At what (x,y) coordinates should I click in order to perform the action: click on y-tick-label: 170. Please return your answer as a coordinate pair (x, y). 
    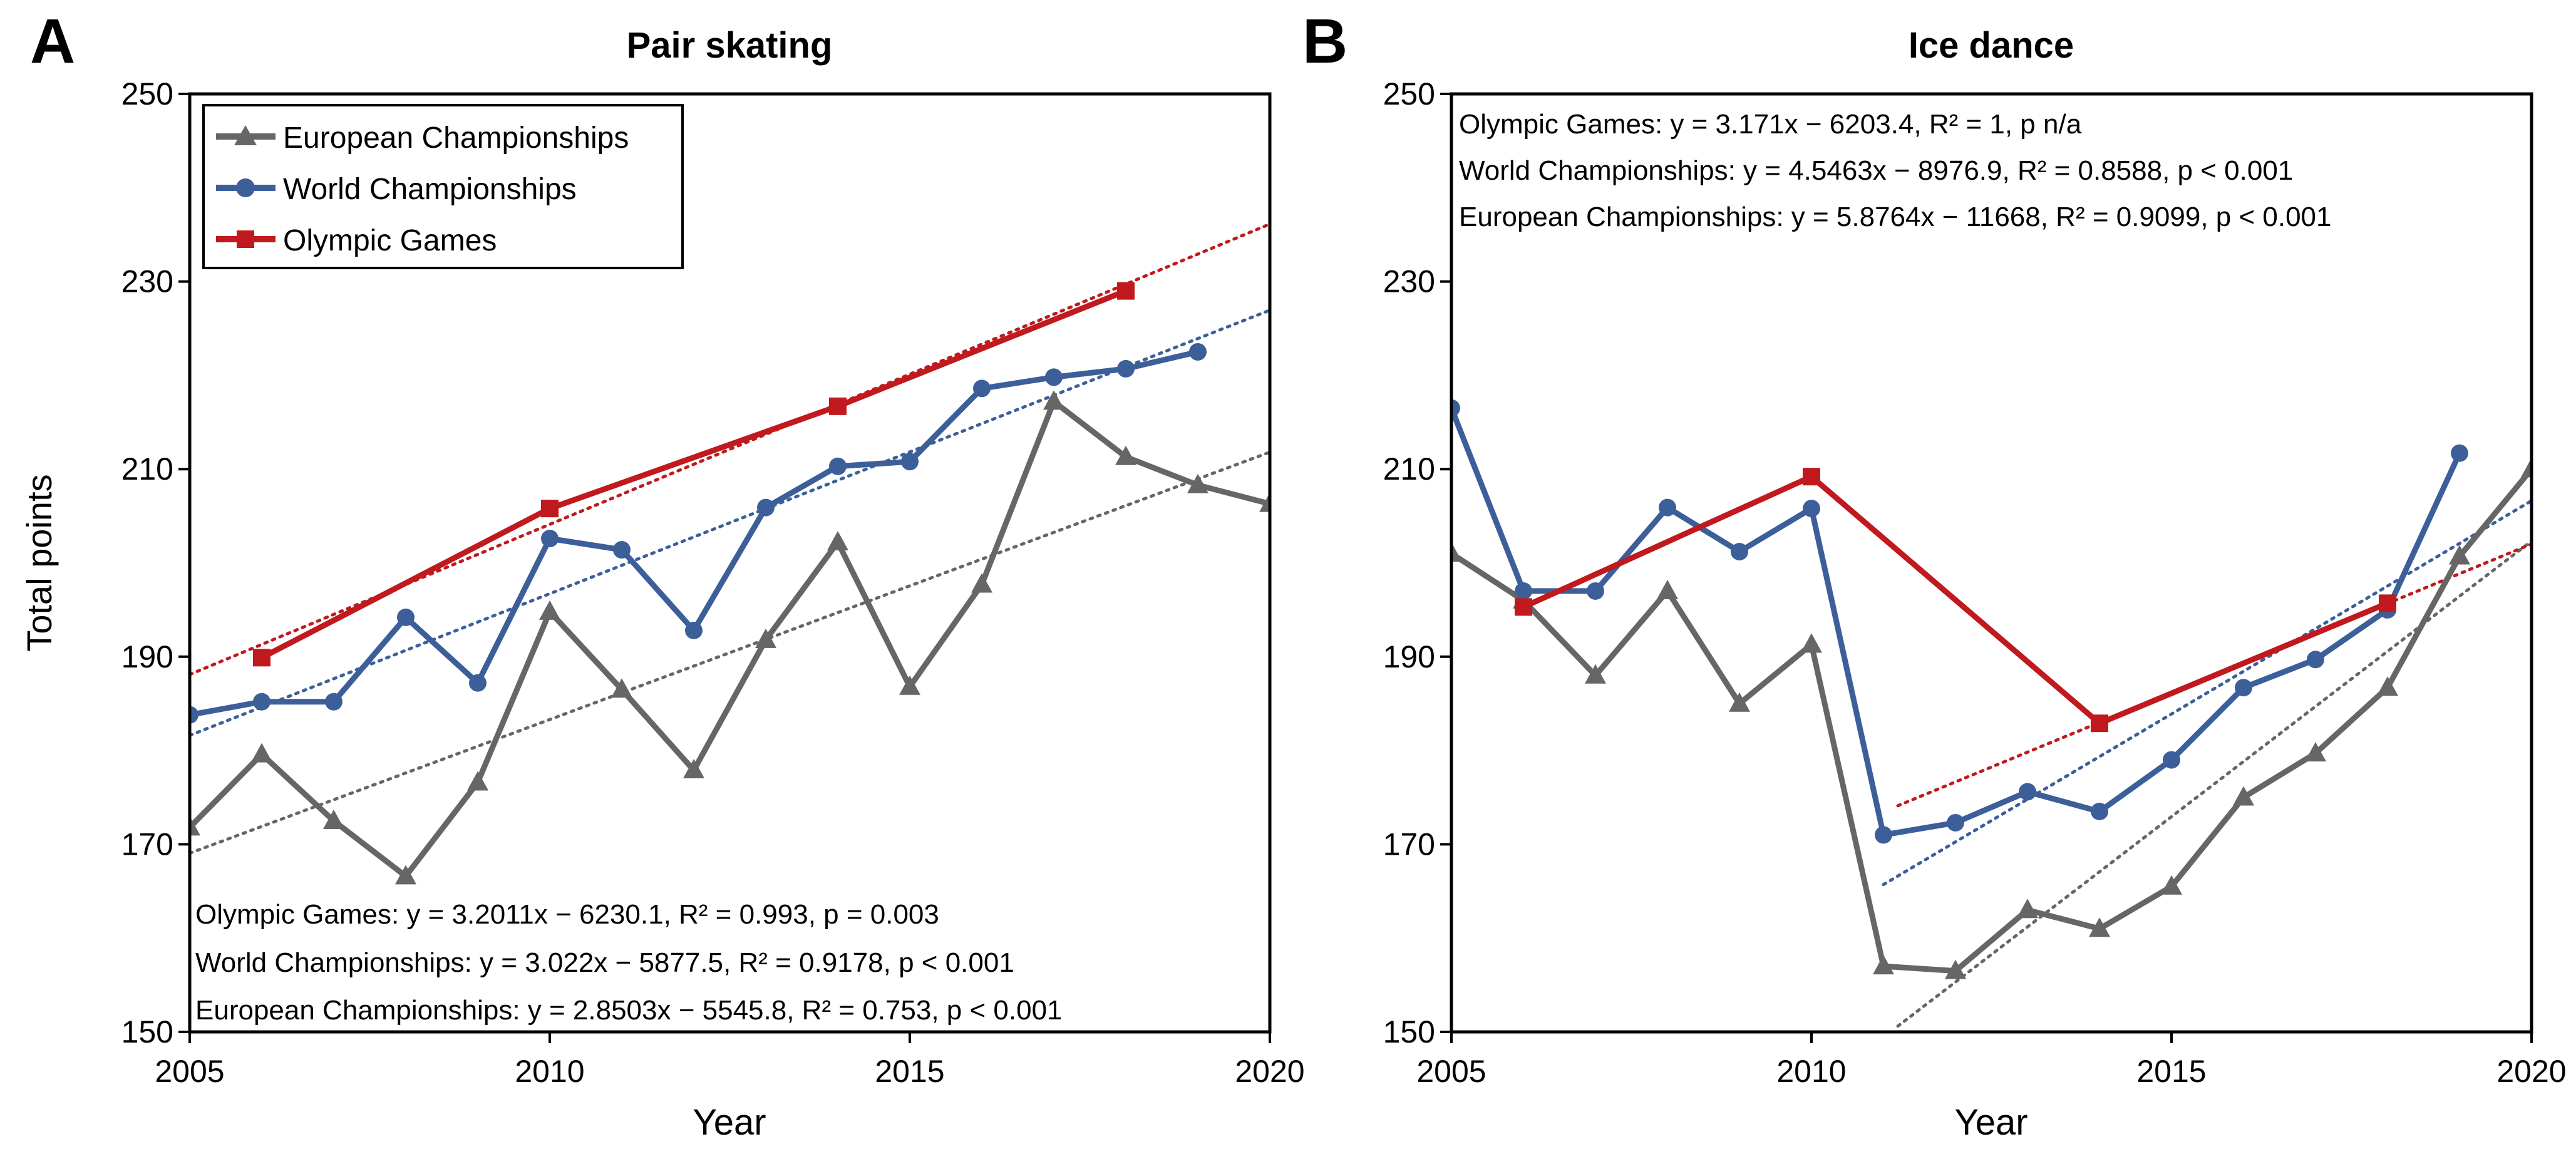
    Looking at the image, I should click on (147, 845).